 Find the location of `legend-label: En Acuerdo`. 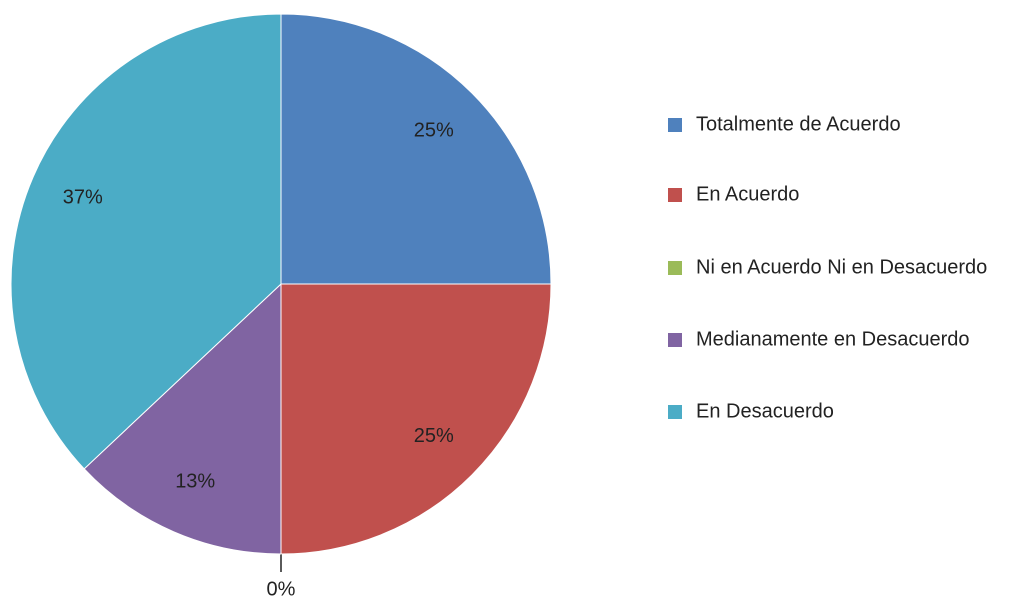

legend-label: En Acuerdo is located at coordinates (747, 194).